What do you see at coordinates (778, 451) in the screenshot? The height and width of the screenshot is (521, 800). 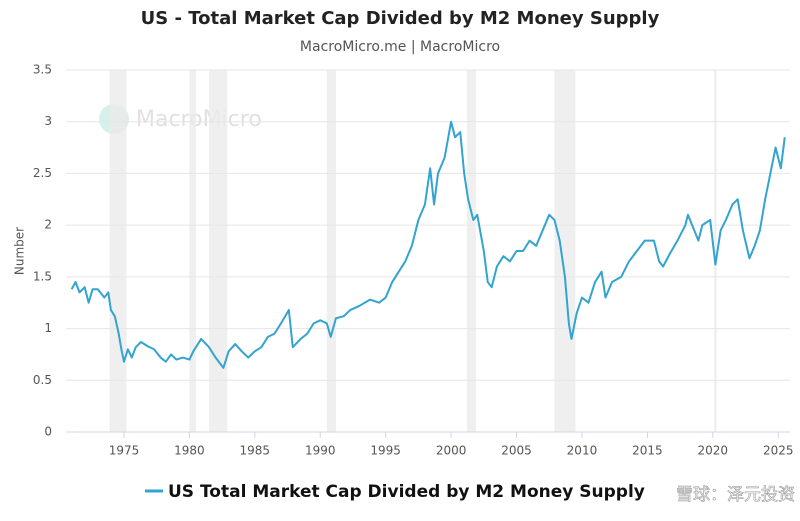 I see `x-tick-label: 2025` at bounding box center [778, 451].